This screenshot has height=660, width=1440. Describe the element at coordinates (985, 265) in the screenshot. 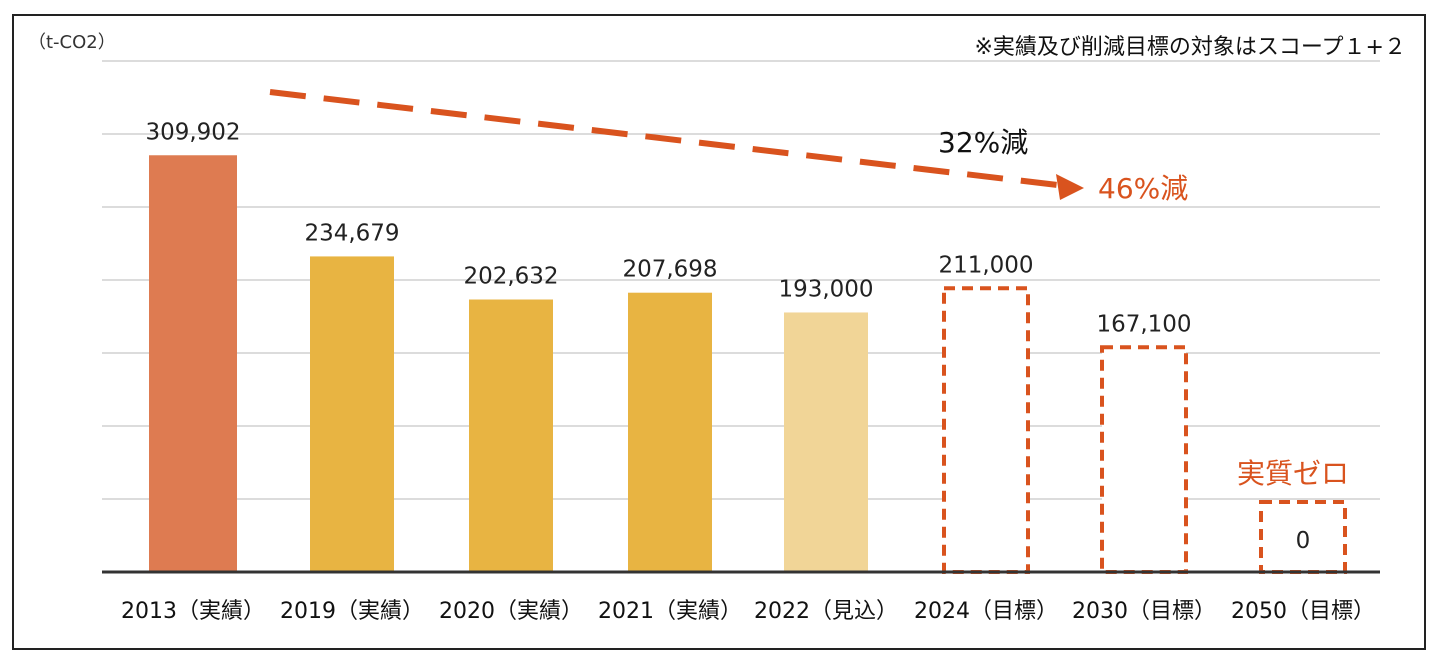

I see `value-label: 211,000` at that location.